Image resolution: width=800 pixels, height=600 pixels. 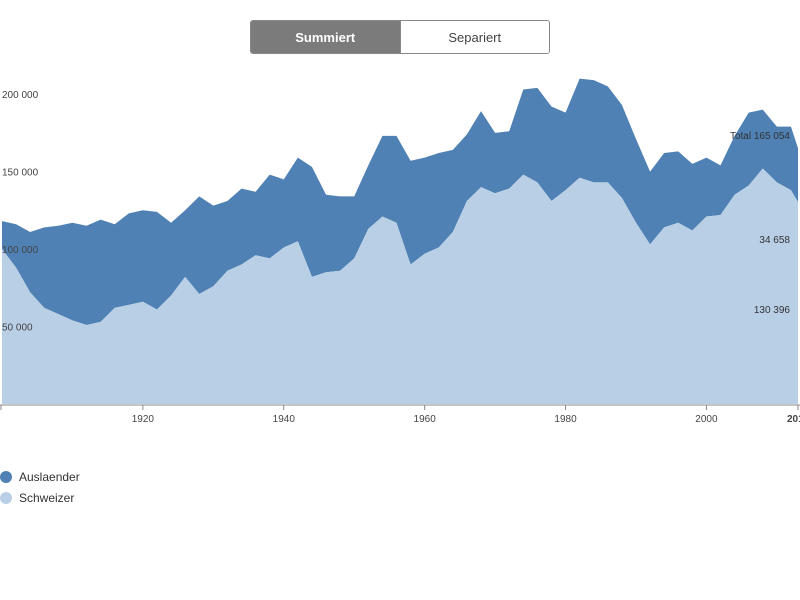 I want to click on legend-item-auslaender: Auslaender, so click(x=40, y=476).